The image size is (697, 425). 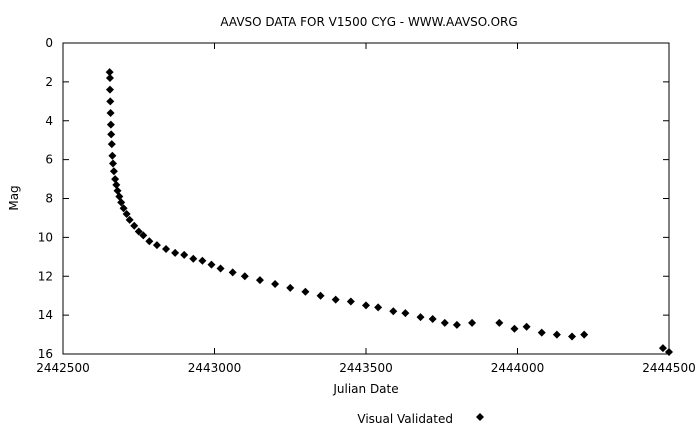 I want to click on y-tick-label: 14, so click(x=45, y=315).